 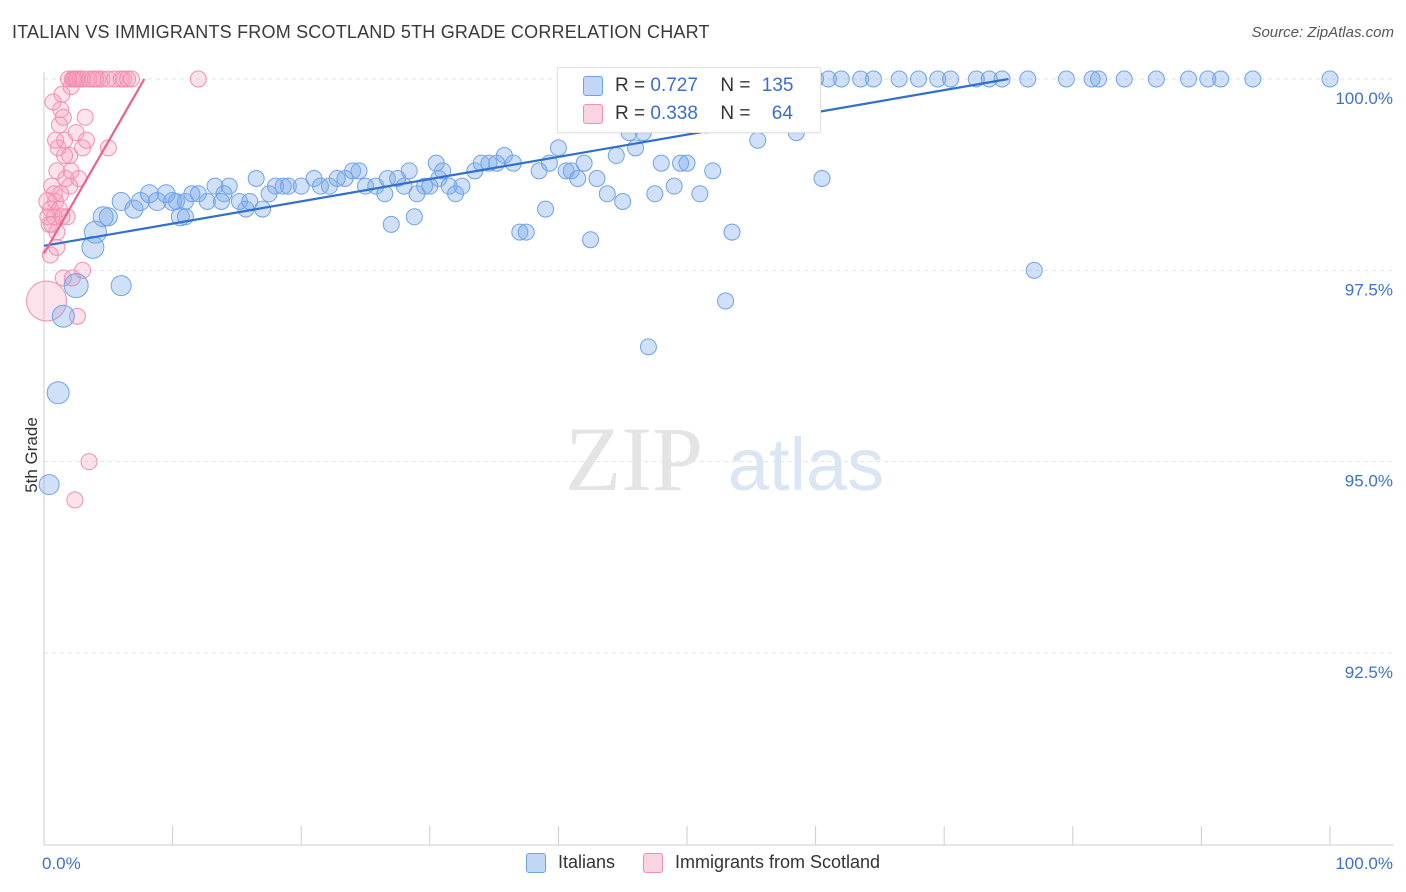 What do you see at coordinates (61, 863) in the screenshot?
I see `x-tick-label: 0.0%` at bounding box center [61, 863].